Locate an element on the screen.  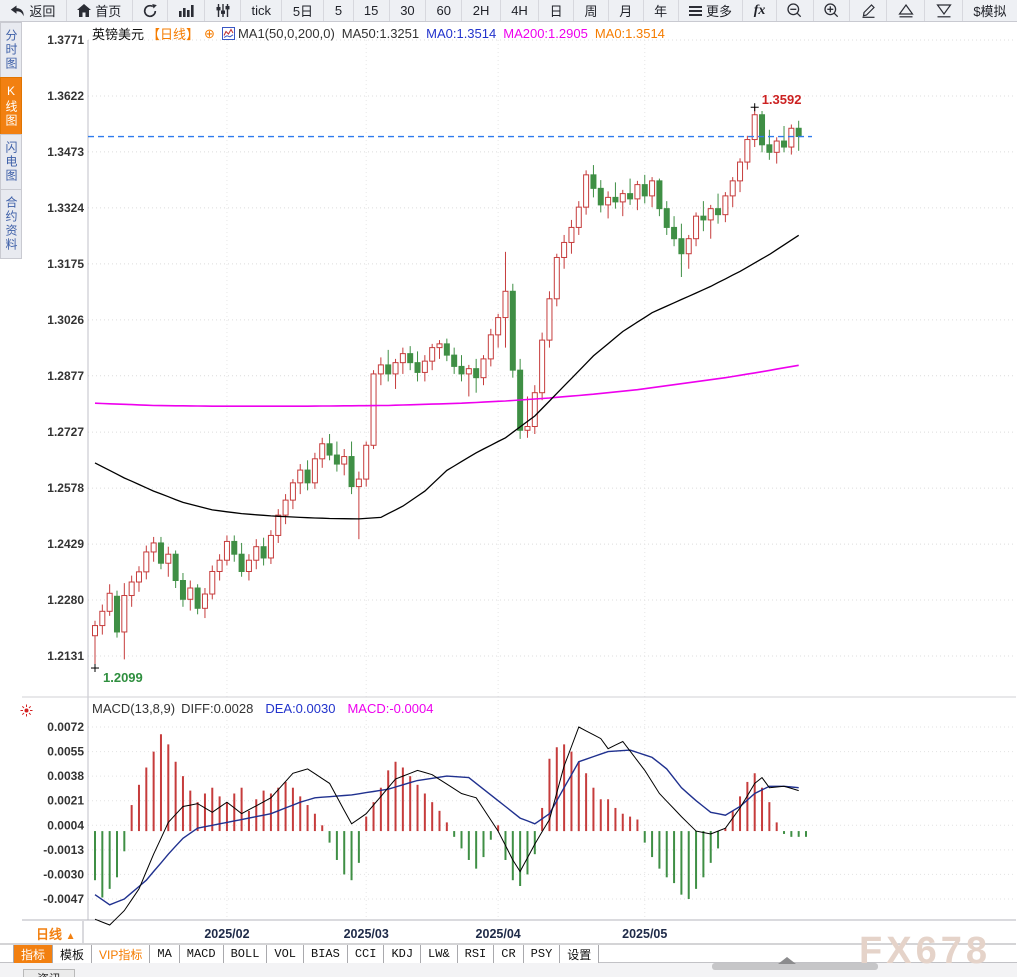
zoom-in-button is located at coordinates (832, 10).